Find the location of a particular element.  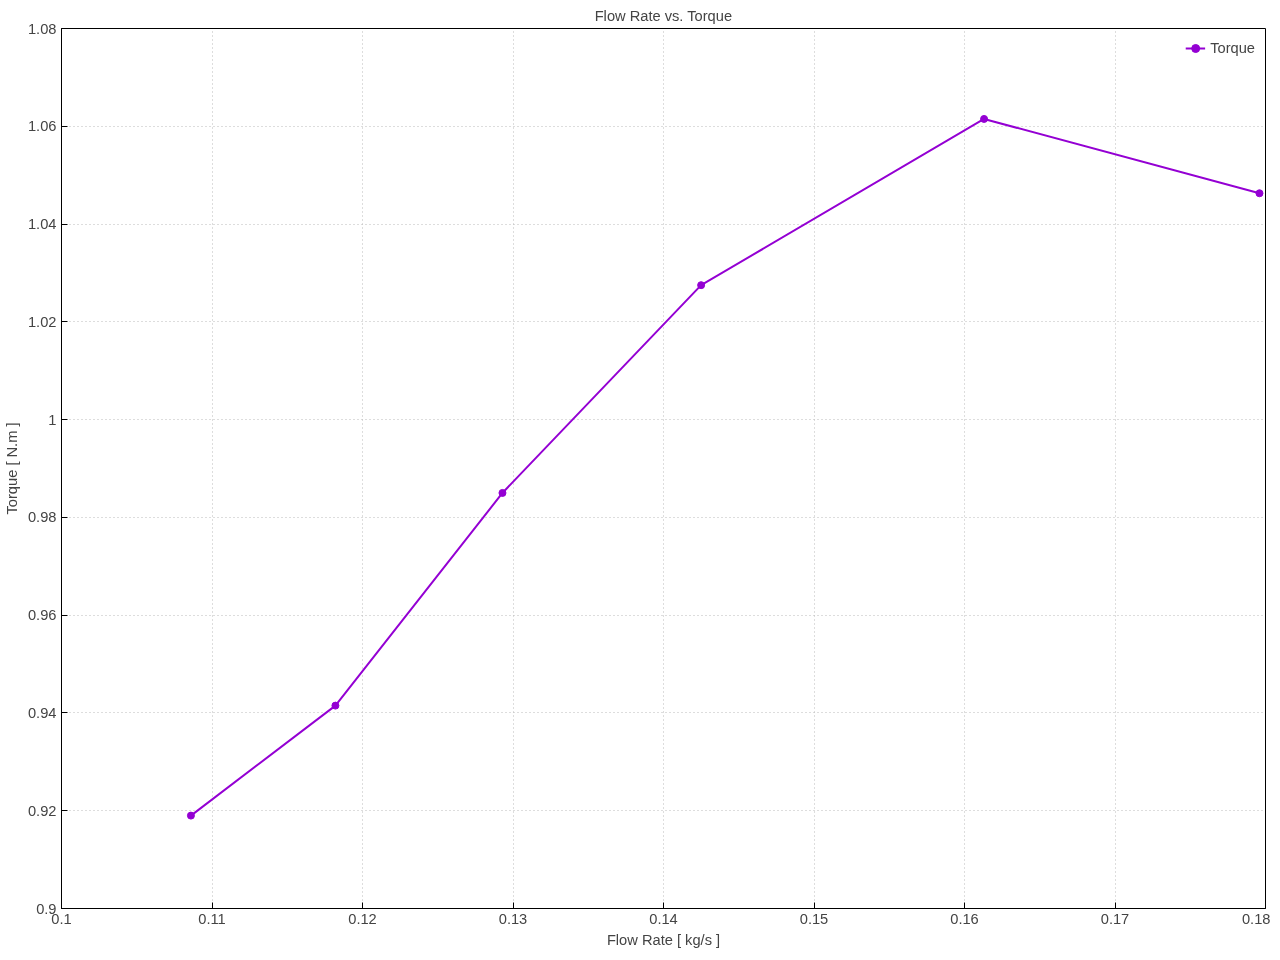

y-tick-label: 0.98 is located at coordinates (42, 517).